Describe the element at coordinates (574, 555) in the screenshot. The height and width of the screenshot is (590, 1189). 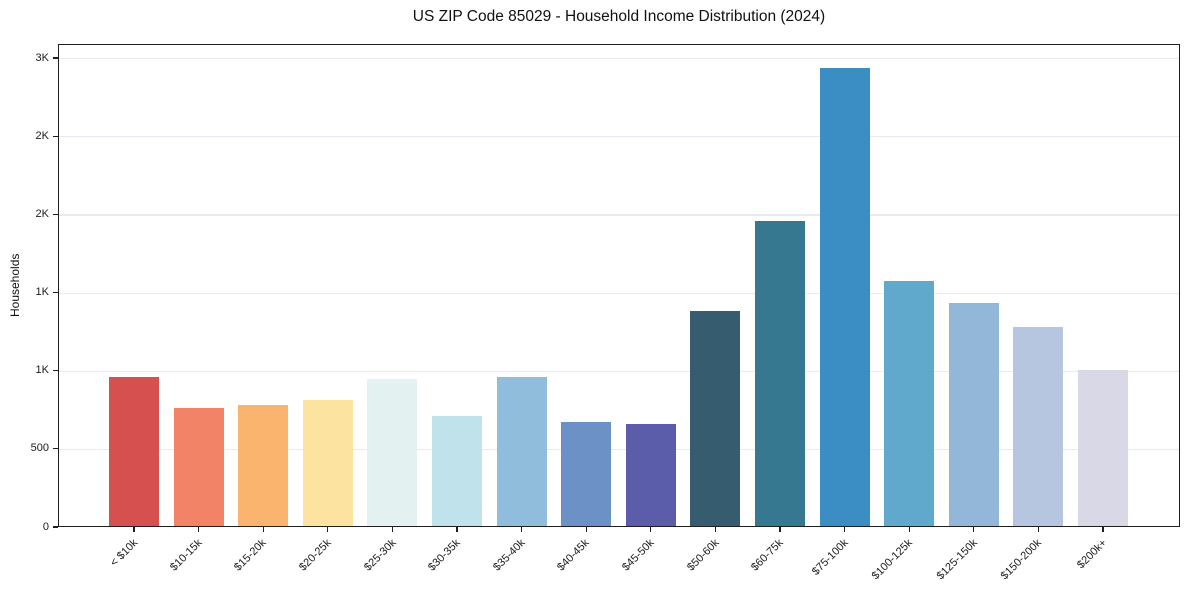
I see `x-tick-label: $40-45k` at that location.